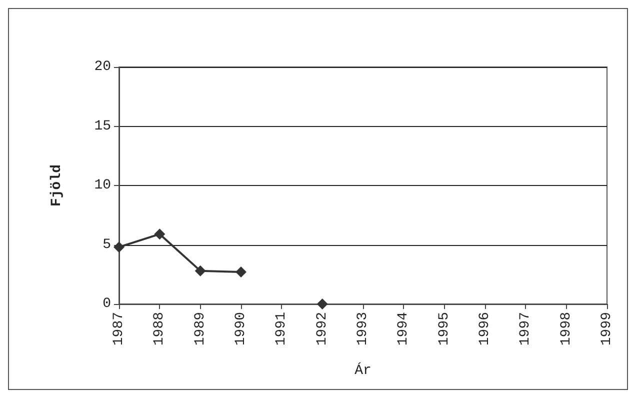 The image size is (641, 403). Describe the element at coordinates (119, 329) in the screenshot. I see `x-tick-label: 1987` at that location.